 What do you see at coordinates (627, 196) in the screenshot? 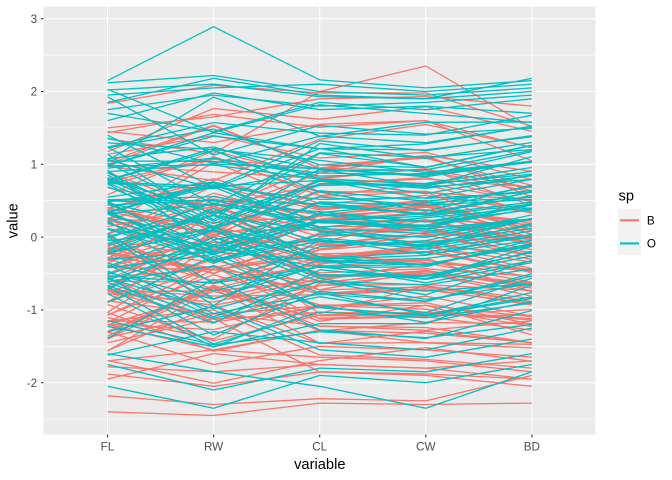
I see `svg-text: sp` at bounding box center [627, 196].